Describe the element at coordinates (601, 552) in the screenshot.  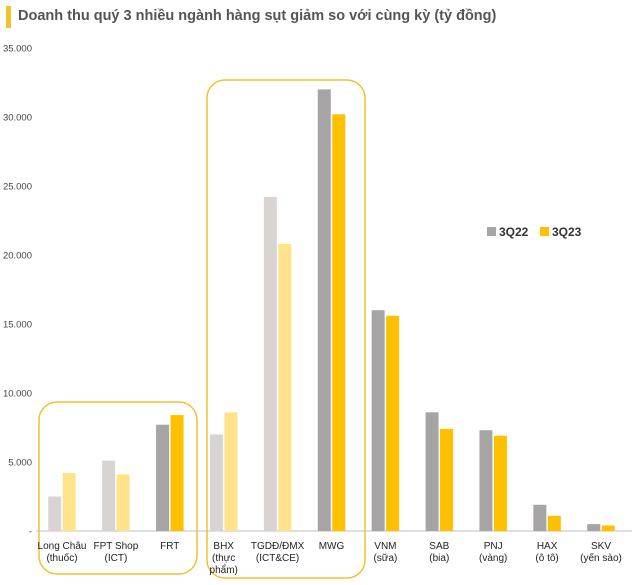
I see `x-tick-label: SKV (yến sào)` at that location.